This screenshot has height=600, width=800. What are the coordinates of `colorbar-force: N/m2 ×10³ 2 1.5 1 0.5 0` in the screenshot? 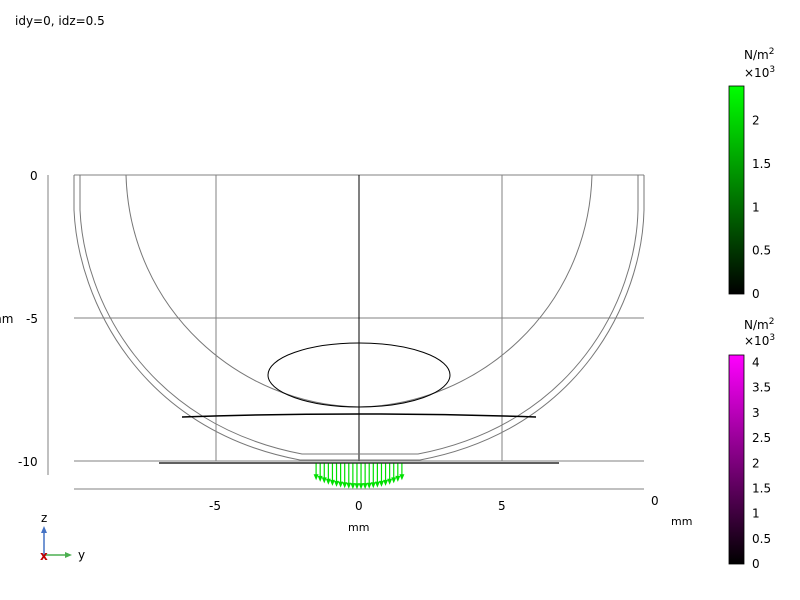 It's located at (751, 174).